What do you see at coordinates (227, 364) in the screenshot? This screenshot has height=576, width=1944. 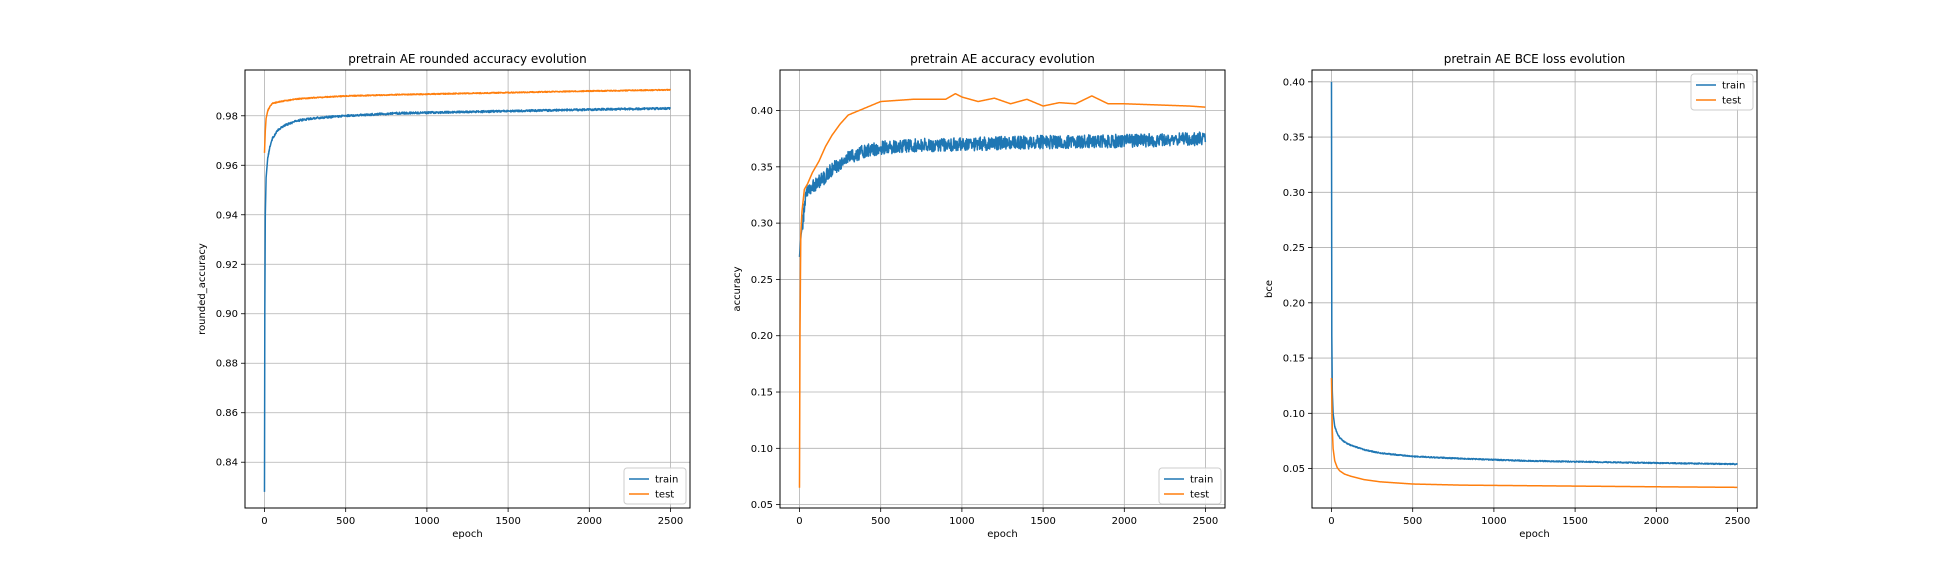 I see `y-tick-label: 0.88` at bounding box center [227, 364].